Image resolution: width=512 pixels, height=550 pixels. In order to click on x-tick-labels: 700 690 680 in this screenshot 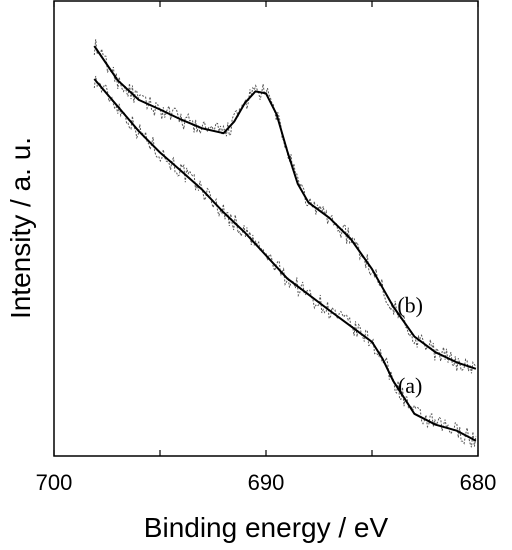, I will do `click(266, 482)`.